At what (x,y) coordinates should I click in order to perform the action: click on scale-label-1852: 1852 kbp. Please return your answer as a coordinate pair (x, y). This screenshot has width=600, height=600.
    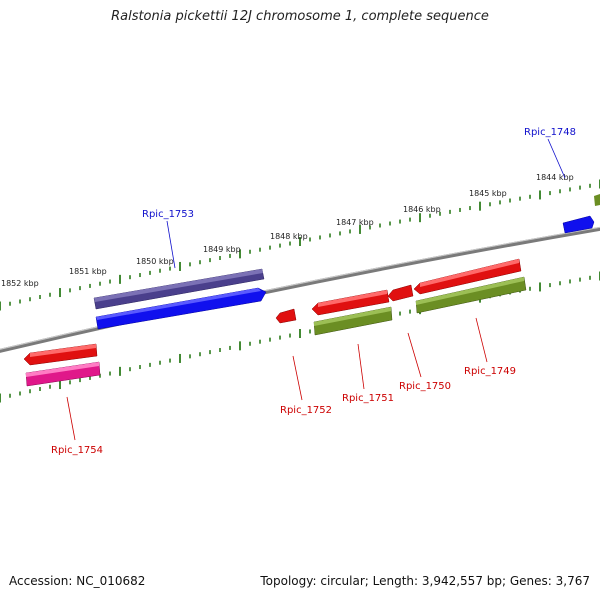
    Looking at the image, I should click on (20, 283).